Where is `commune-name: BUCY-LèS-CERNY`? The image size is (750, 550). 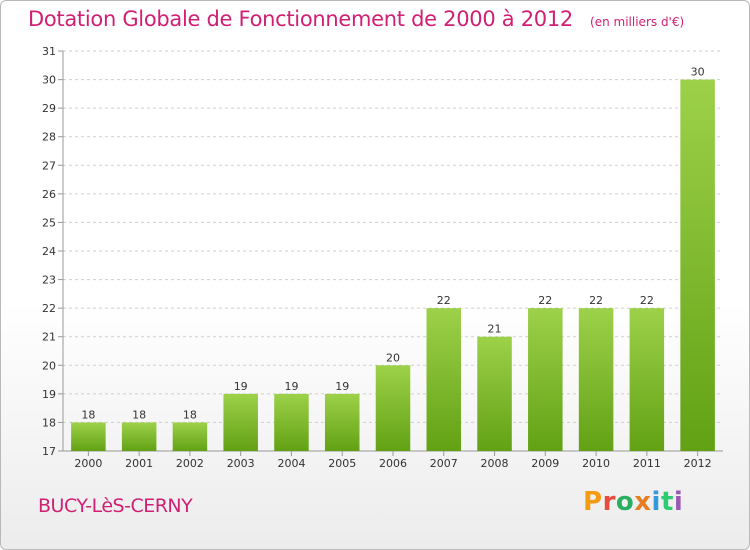
commune-name: BUCY-LèS-CERNY is located at coordinates (115, 506).